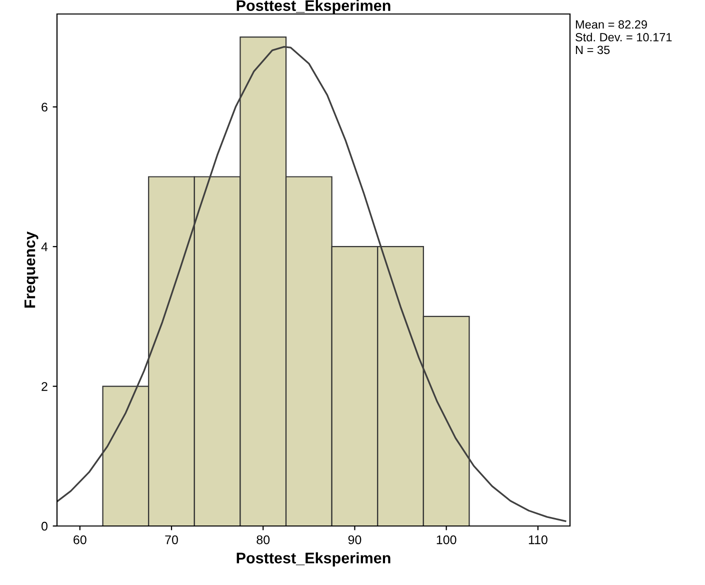  Describe the element at coordinates (31, 269) in the screenshot. I see `y-axis-title: Frequency` at that location.